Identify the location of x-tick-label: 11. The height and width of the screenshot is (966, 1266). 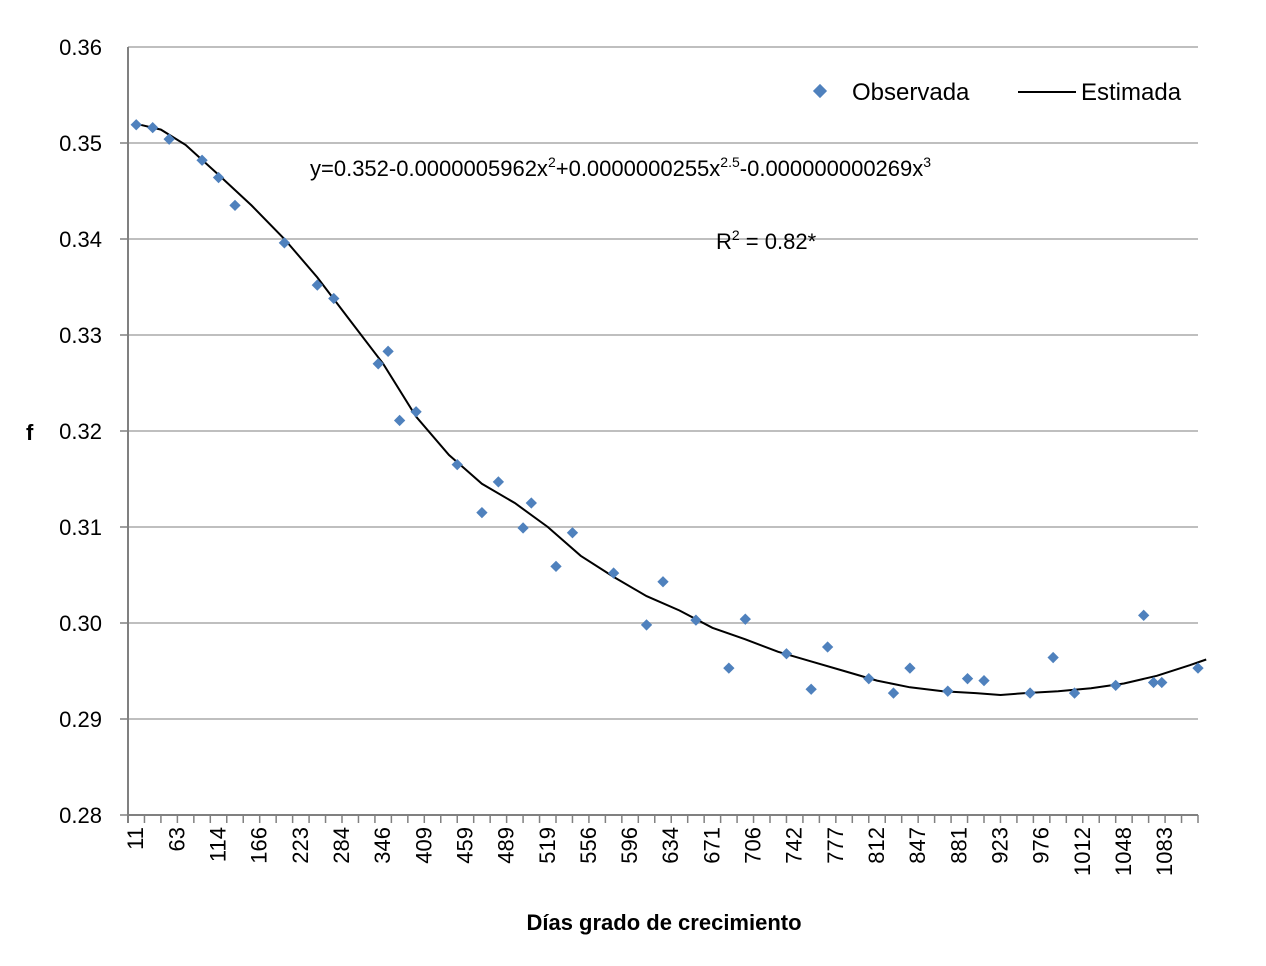
(135, 838).